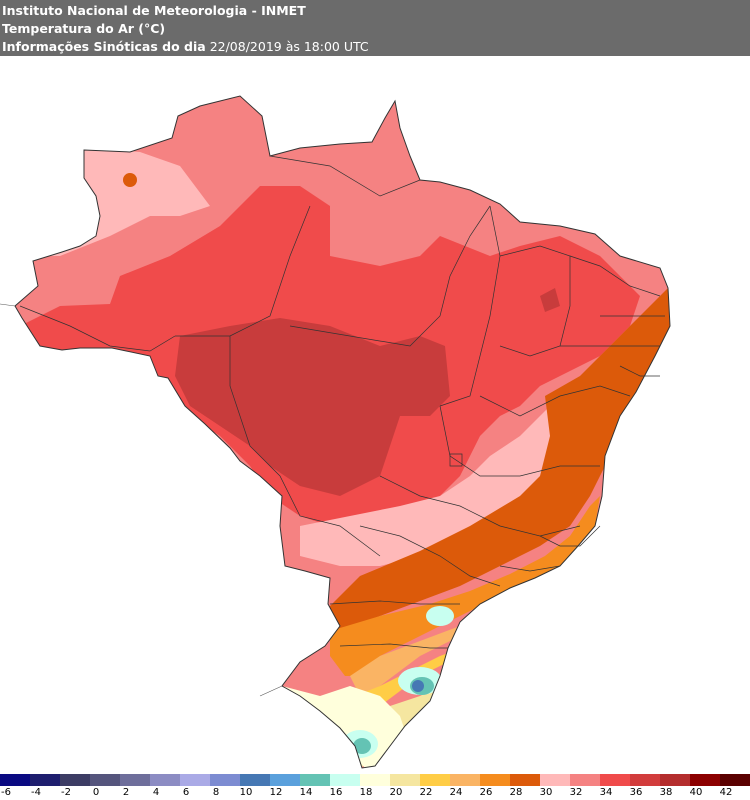 This screenshot has height=800, width=750. What do you see at coordinates (470, 241) in the screenshot?
I see `state-border-pa-ma` at bounding box center [470, 241].